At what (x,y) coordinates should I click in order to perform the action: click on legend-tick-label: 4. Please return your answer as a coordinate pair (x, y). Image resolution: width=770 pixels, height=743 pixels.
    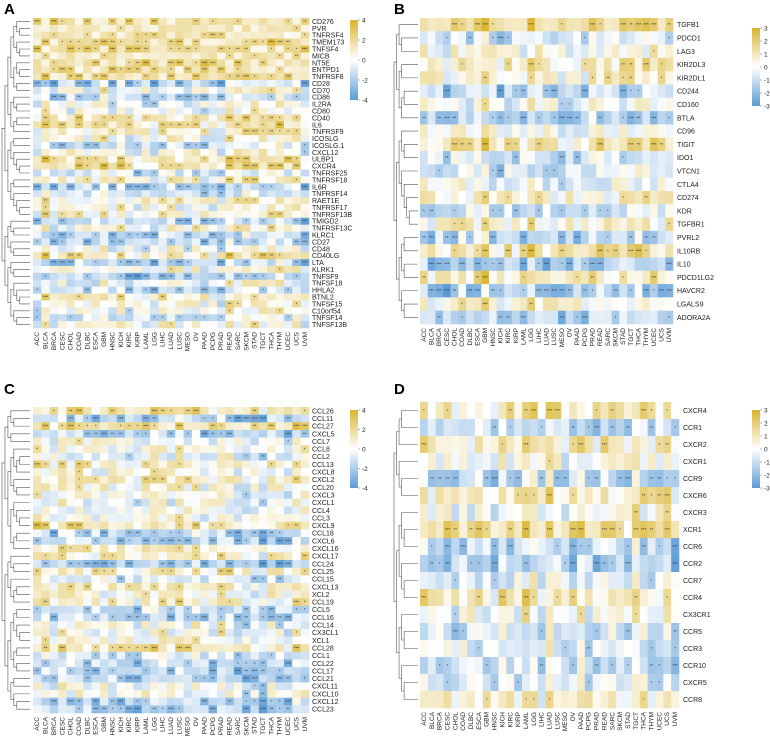
    Looking at the image, I should click on (364, 21).